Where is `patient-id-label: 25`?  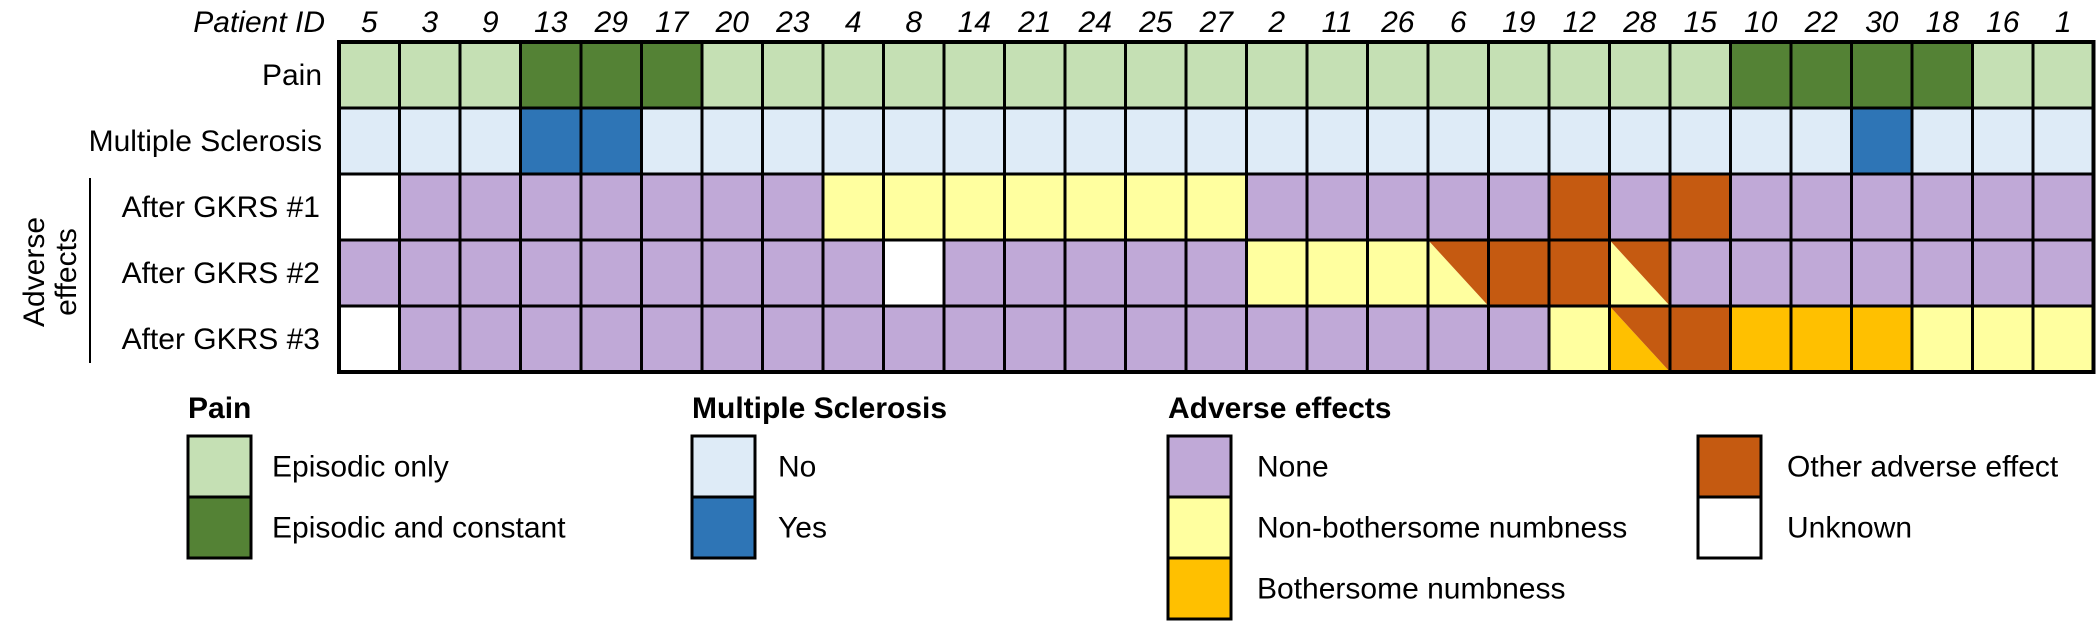
patient-id-label: 25 is located at coordinates (1155, 22).